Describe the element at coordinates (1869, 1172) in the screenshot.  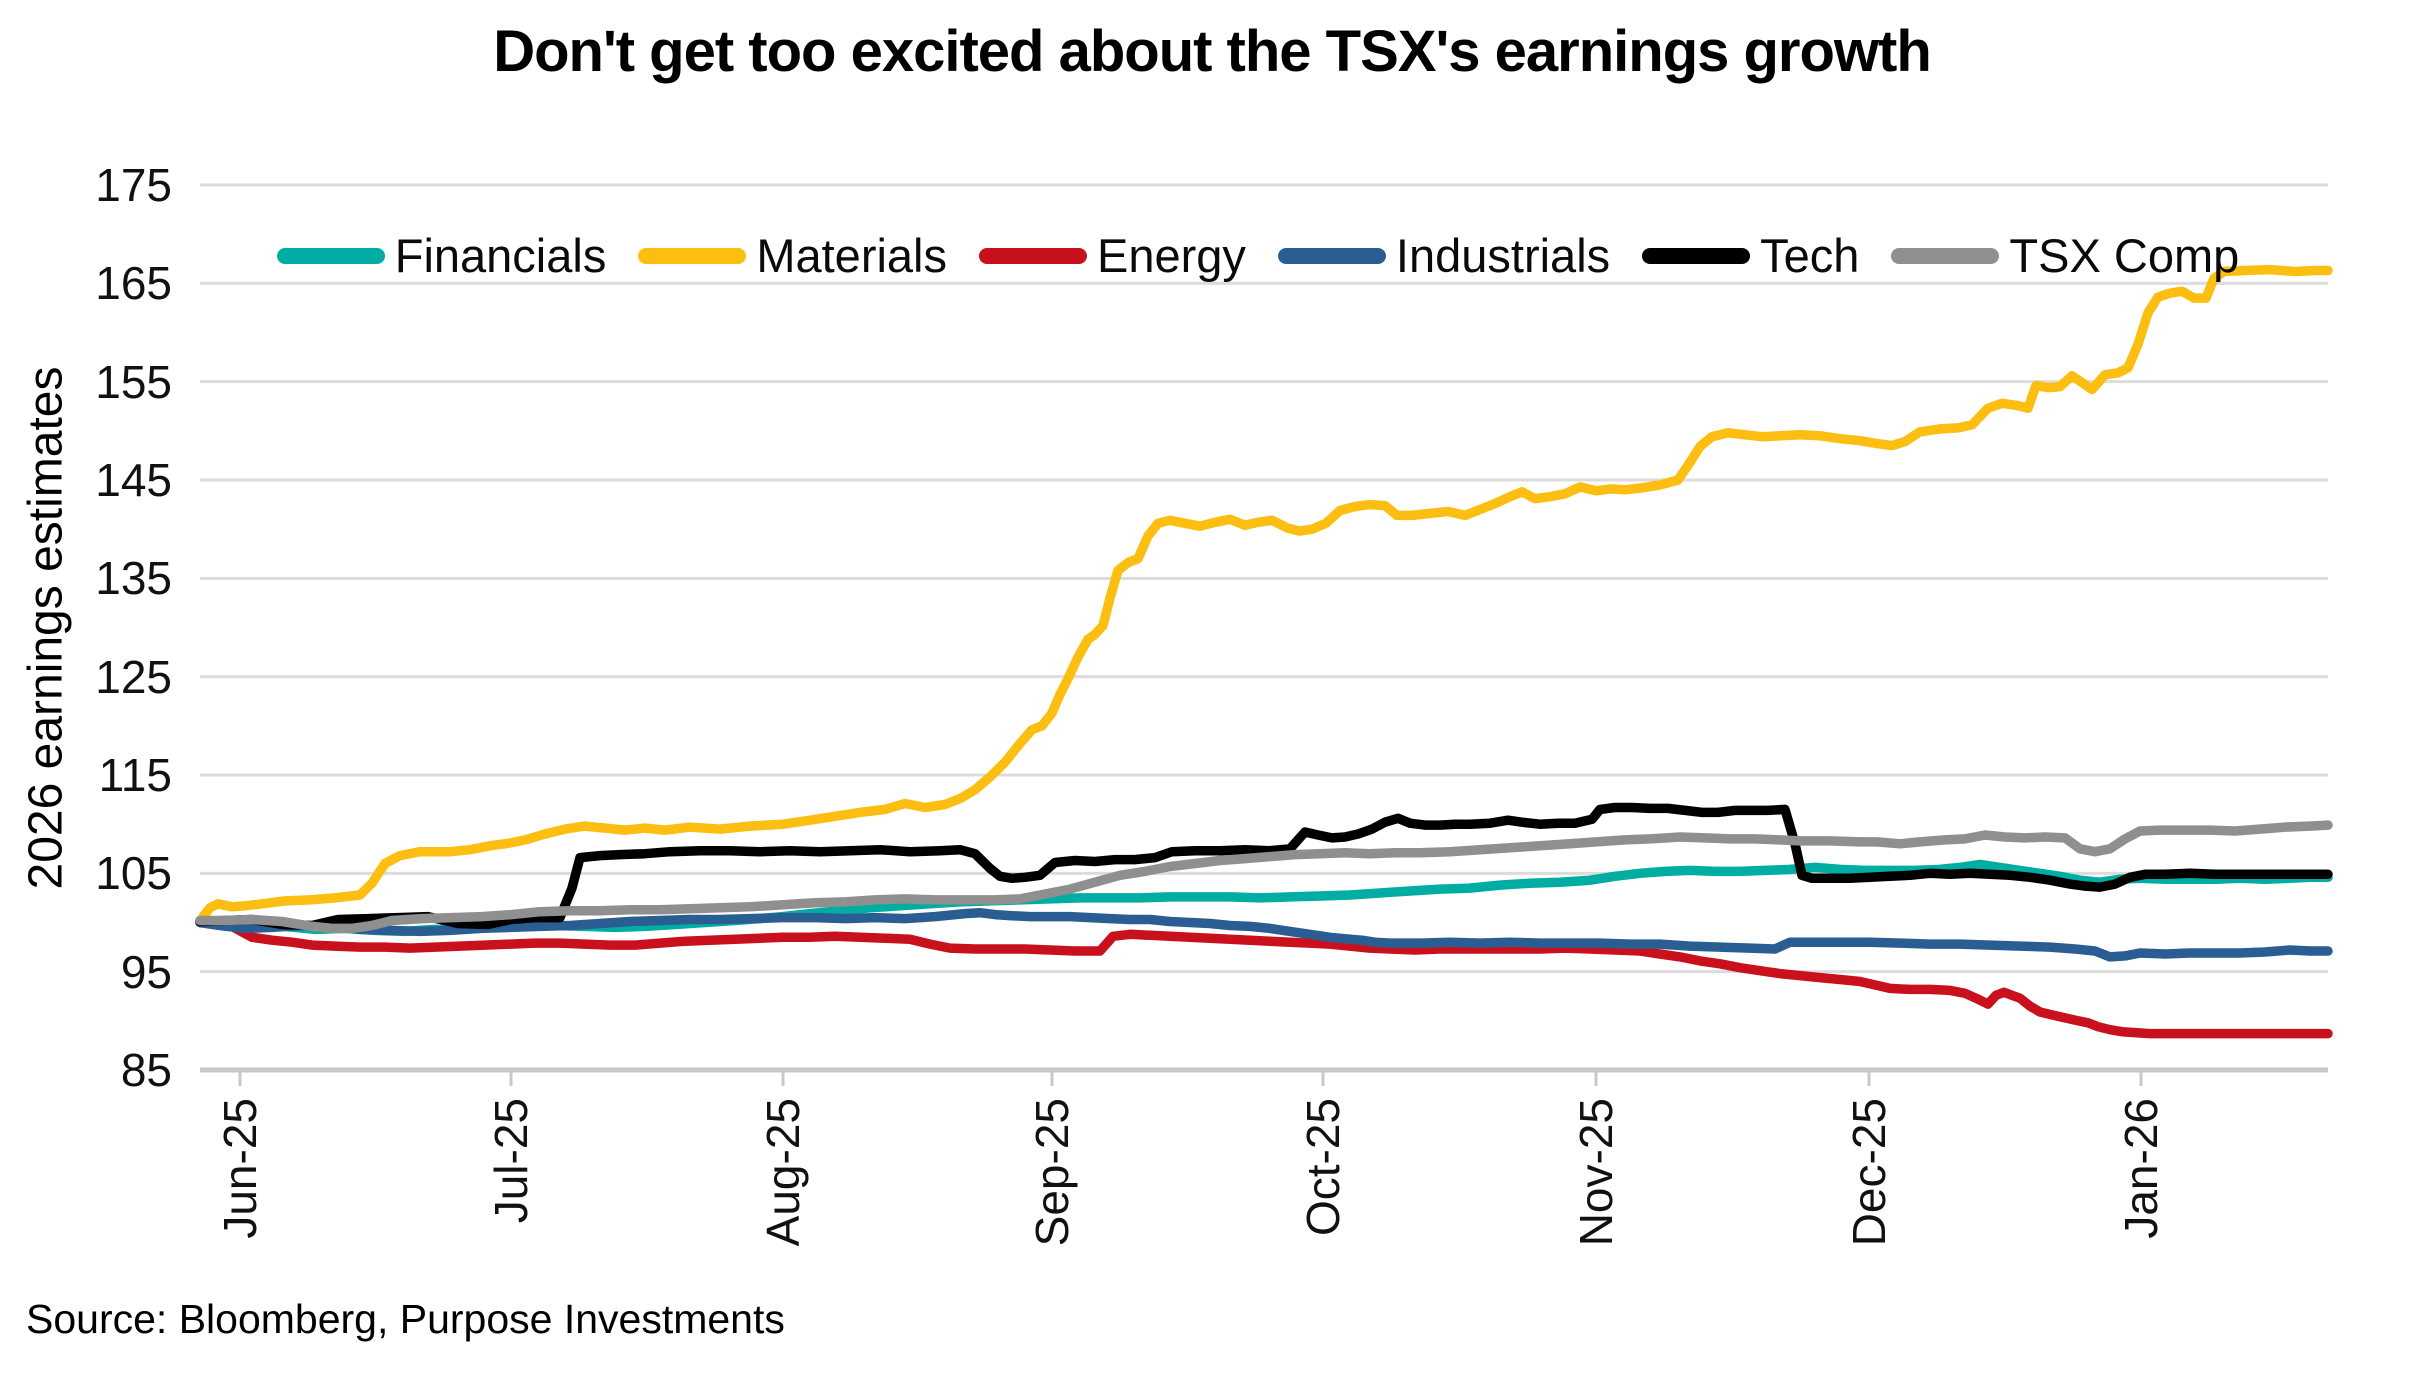
I see `x-tick-dec-25: Dec-25` at that location.